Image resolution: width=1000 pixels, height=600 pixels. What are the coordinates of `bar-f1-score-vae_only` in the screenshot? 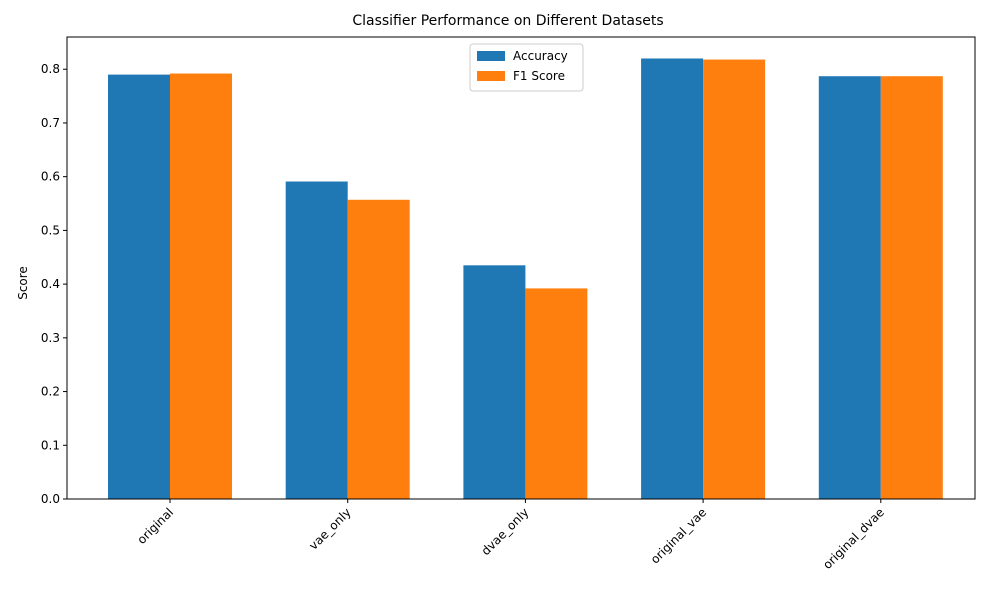 It's located at (378, 349).